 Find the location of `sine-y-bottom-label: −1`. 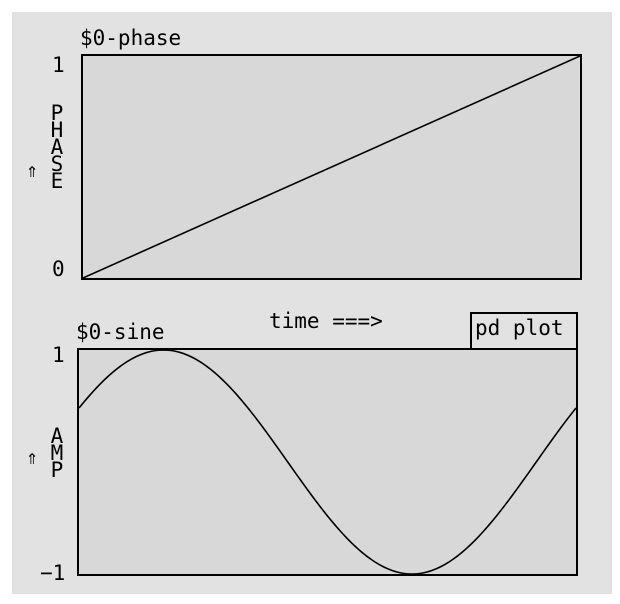

sine-y-bottom-label: −1 is located at coordinates (53, 573).